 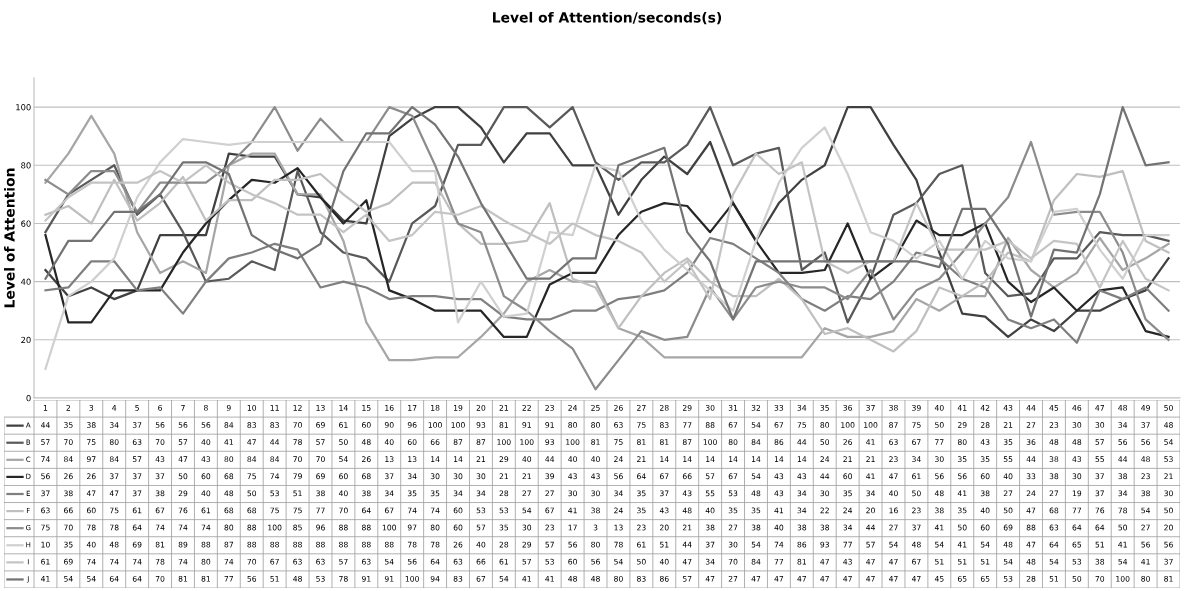 I want to click on y-tick-label: 80, so click(x=26, y=165).